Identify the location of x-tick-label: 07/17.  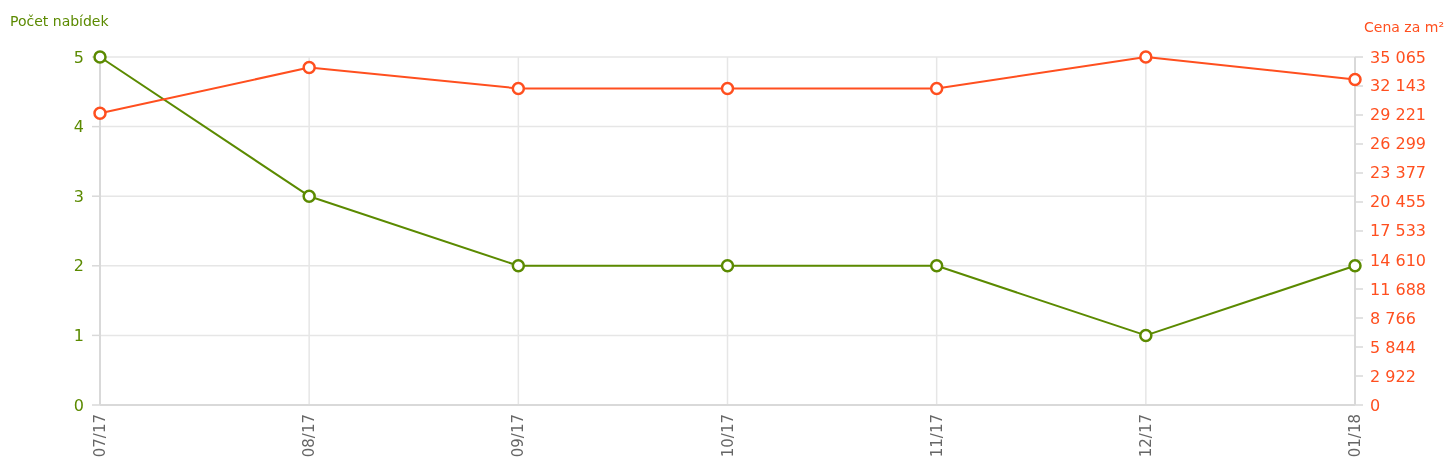
(100, 436).